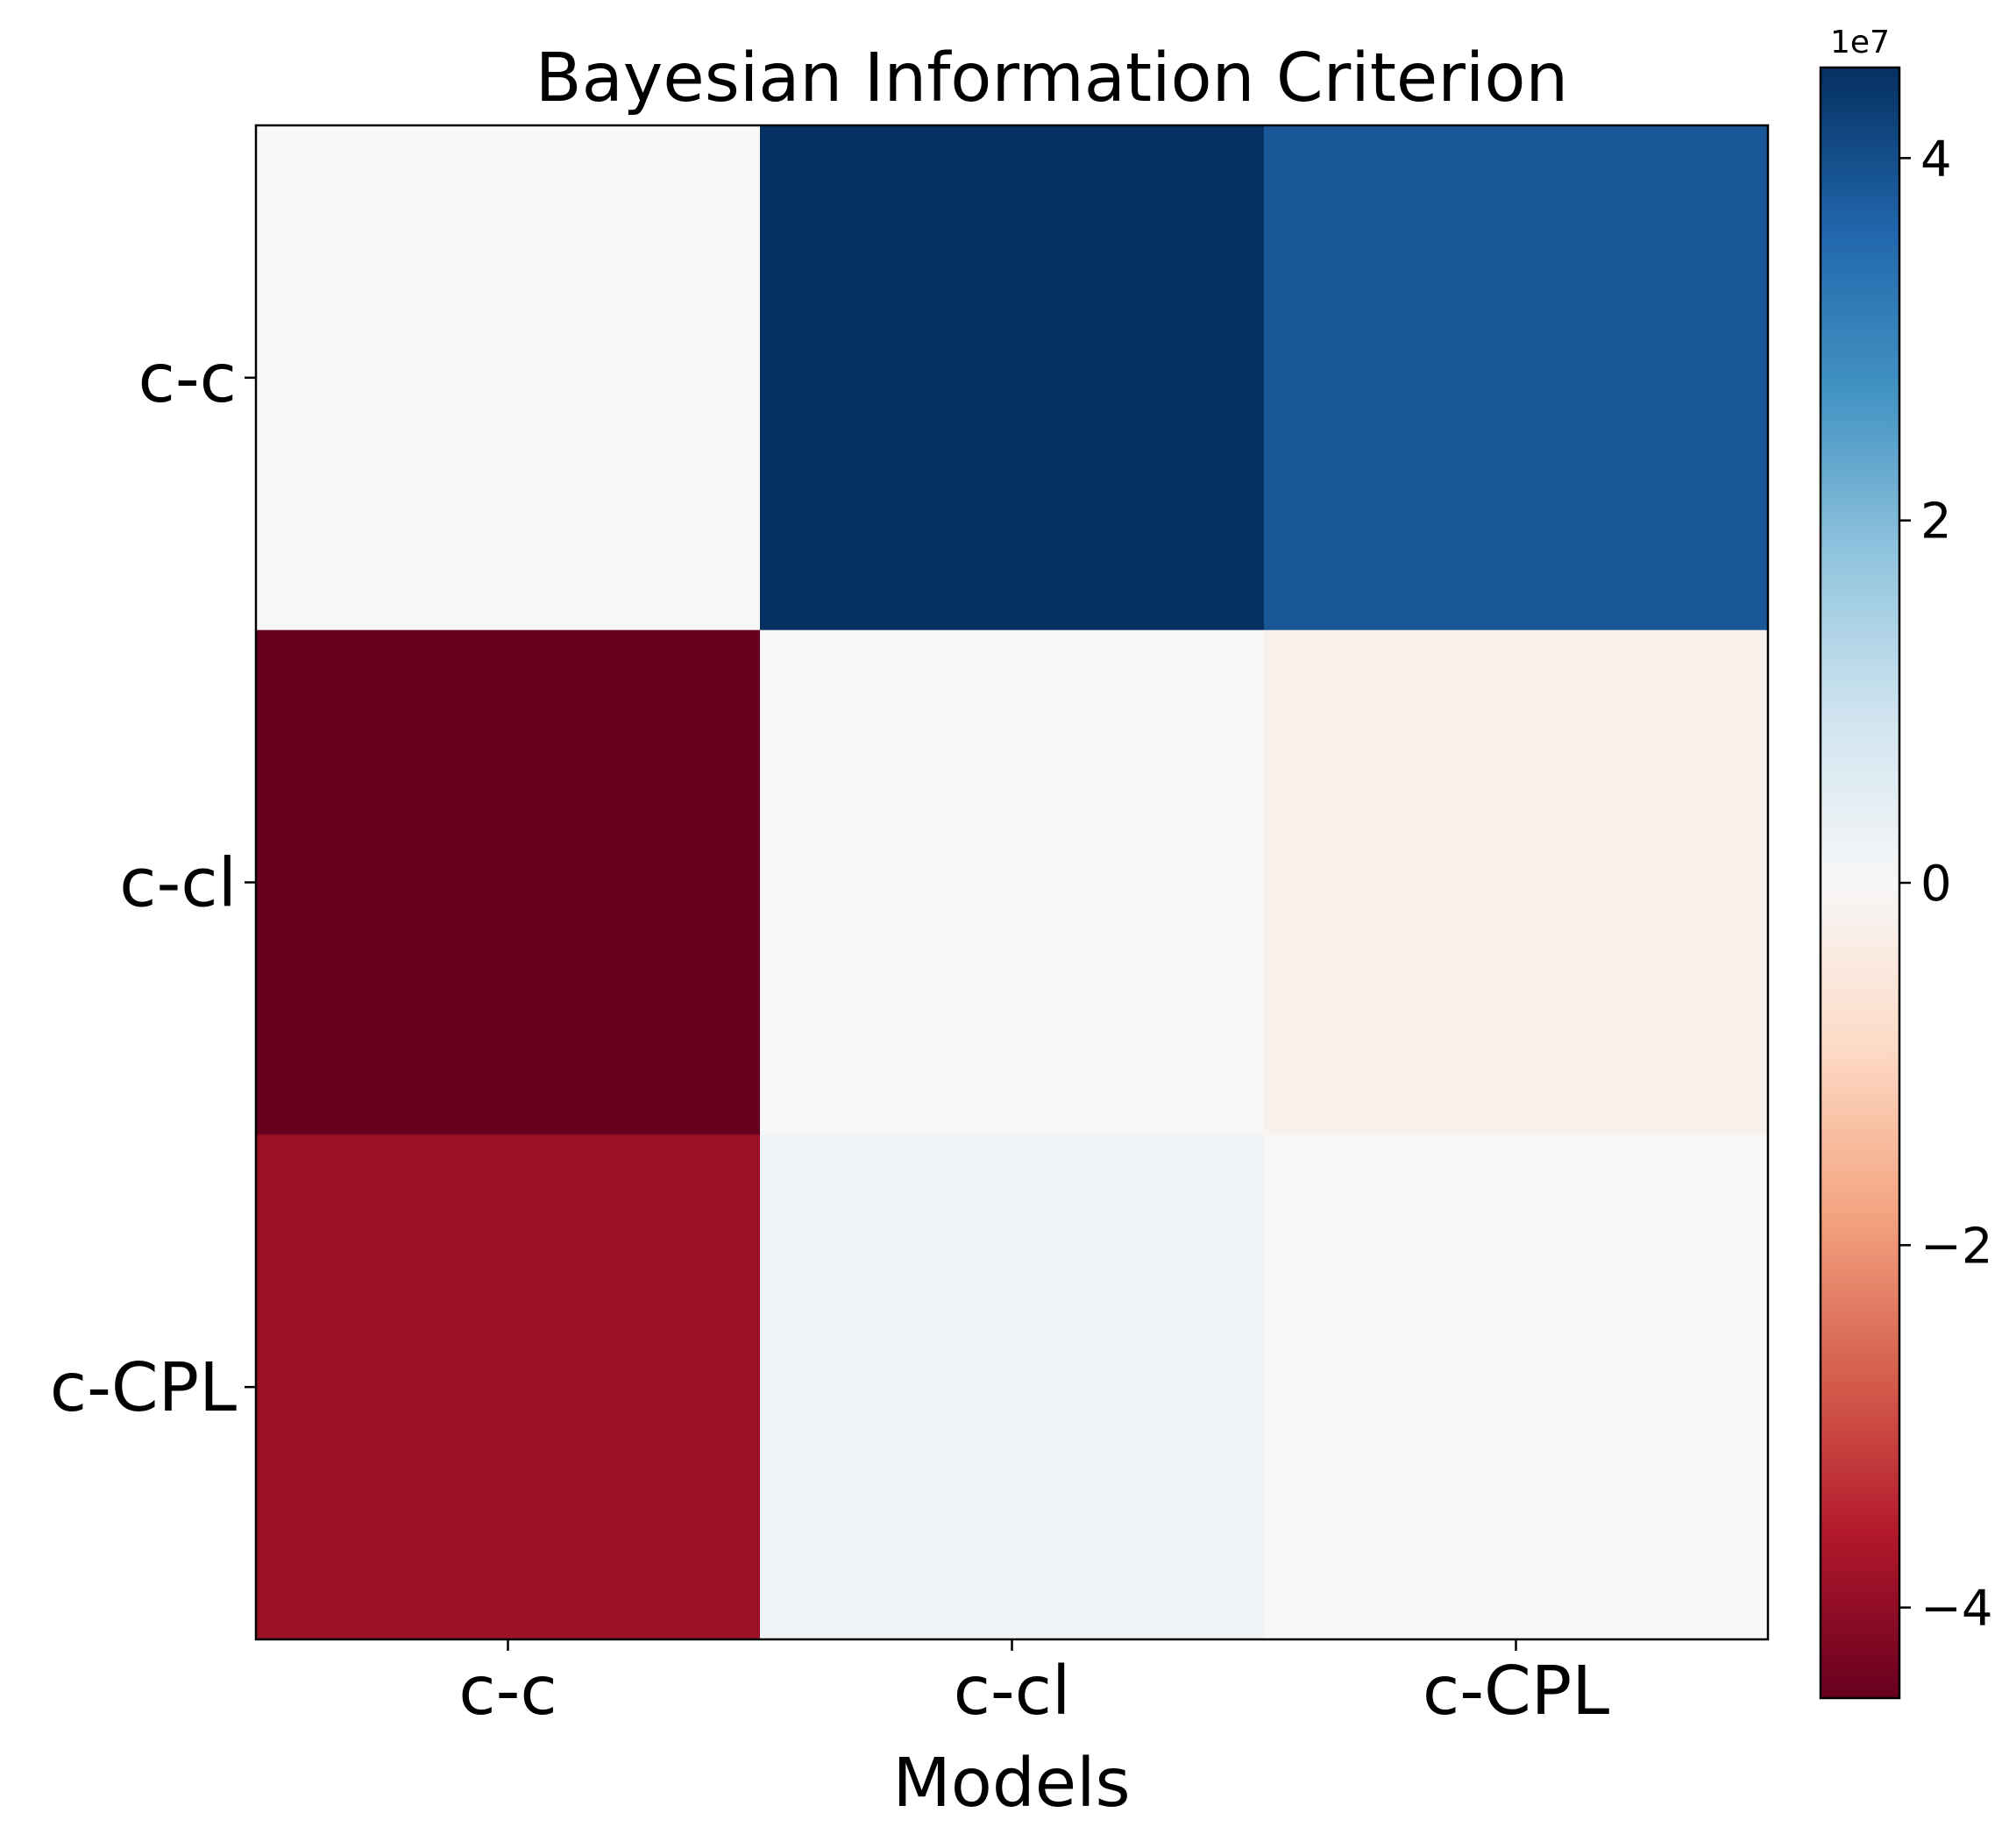 The image size is (2016, 1834). Describe the element at coordinates (178, 884) in the screenshot. I see `y-tick-label: c-cl` at that location.